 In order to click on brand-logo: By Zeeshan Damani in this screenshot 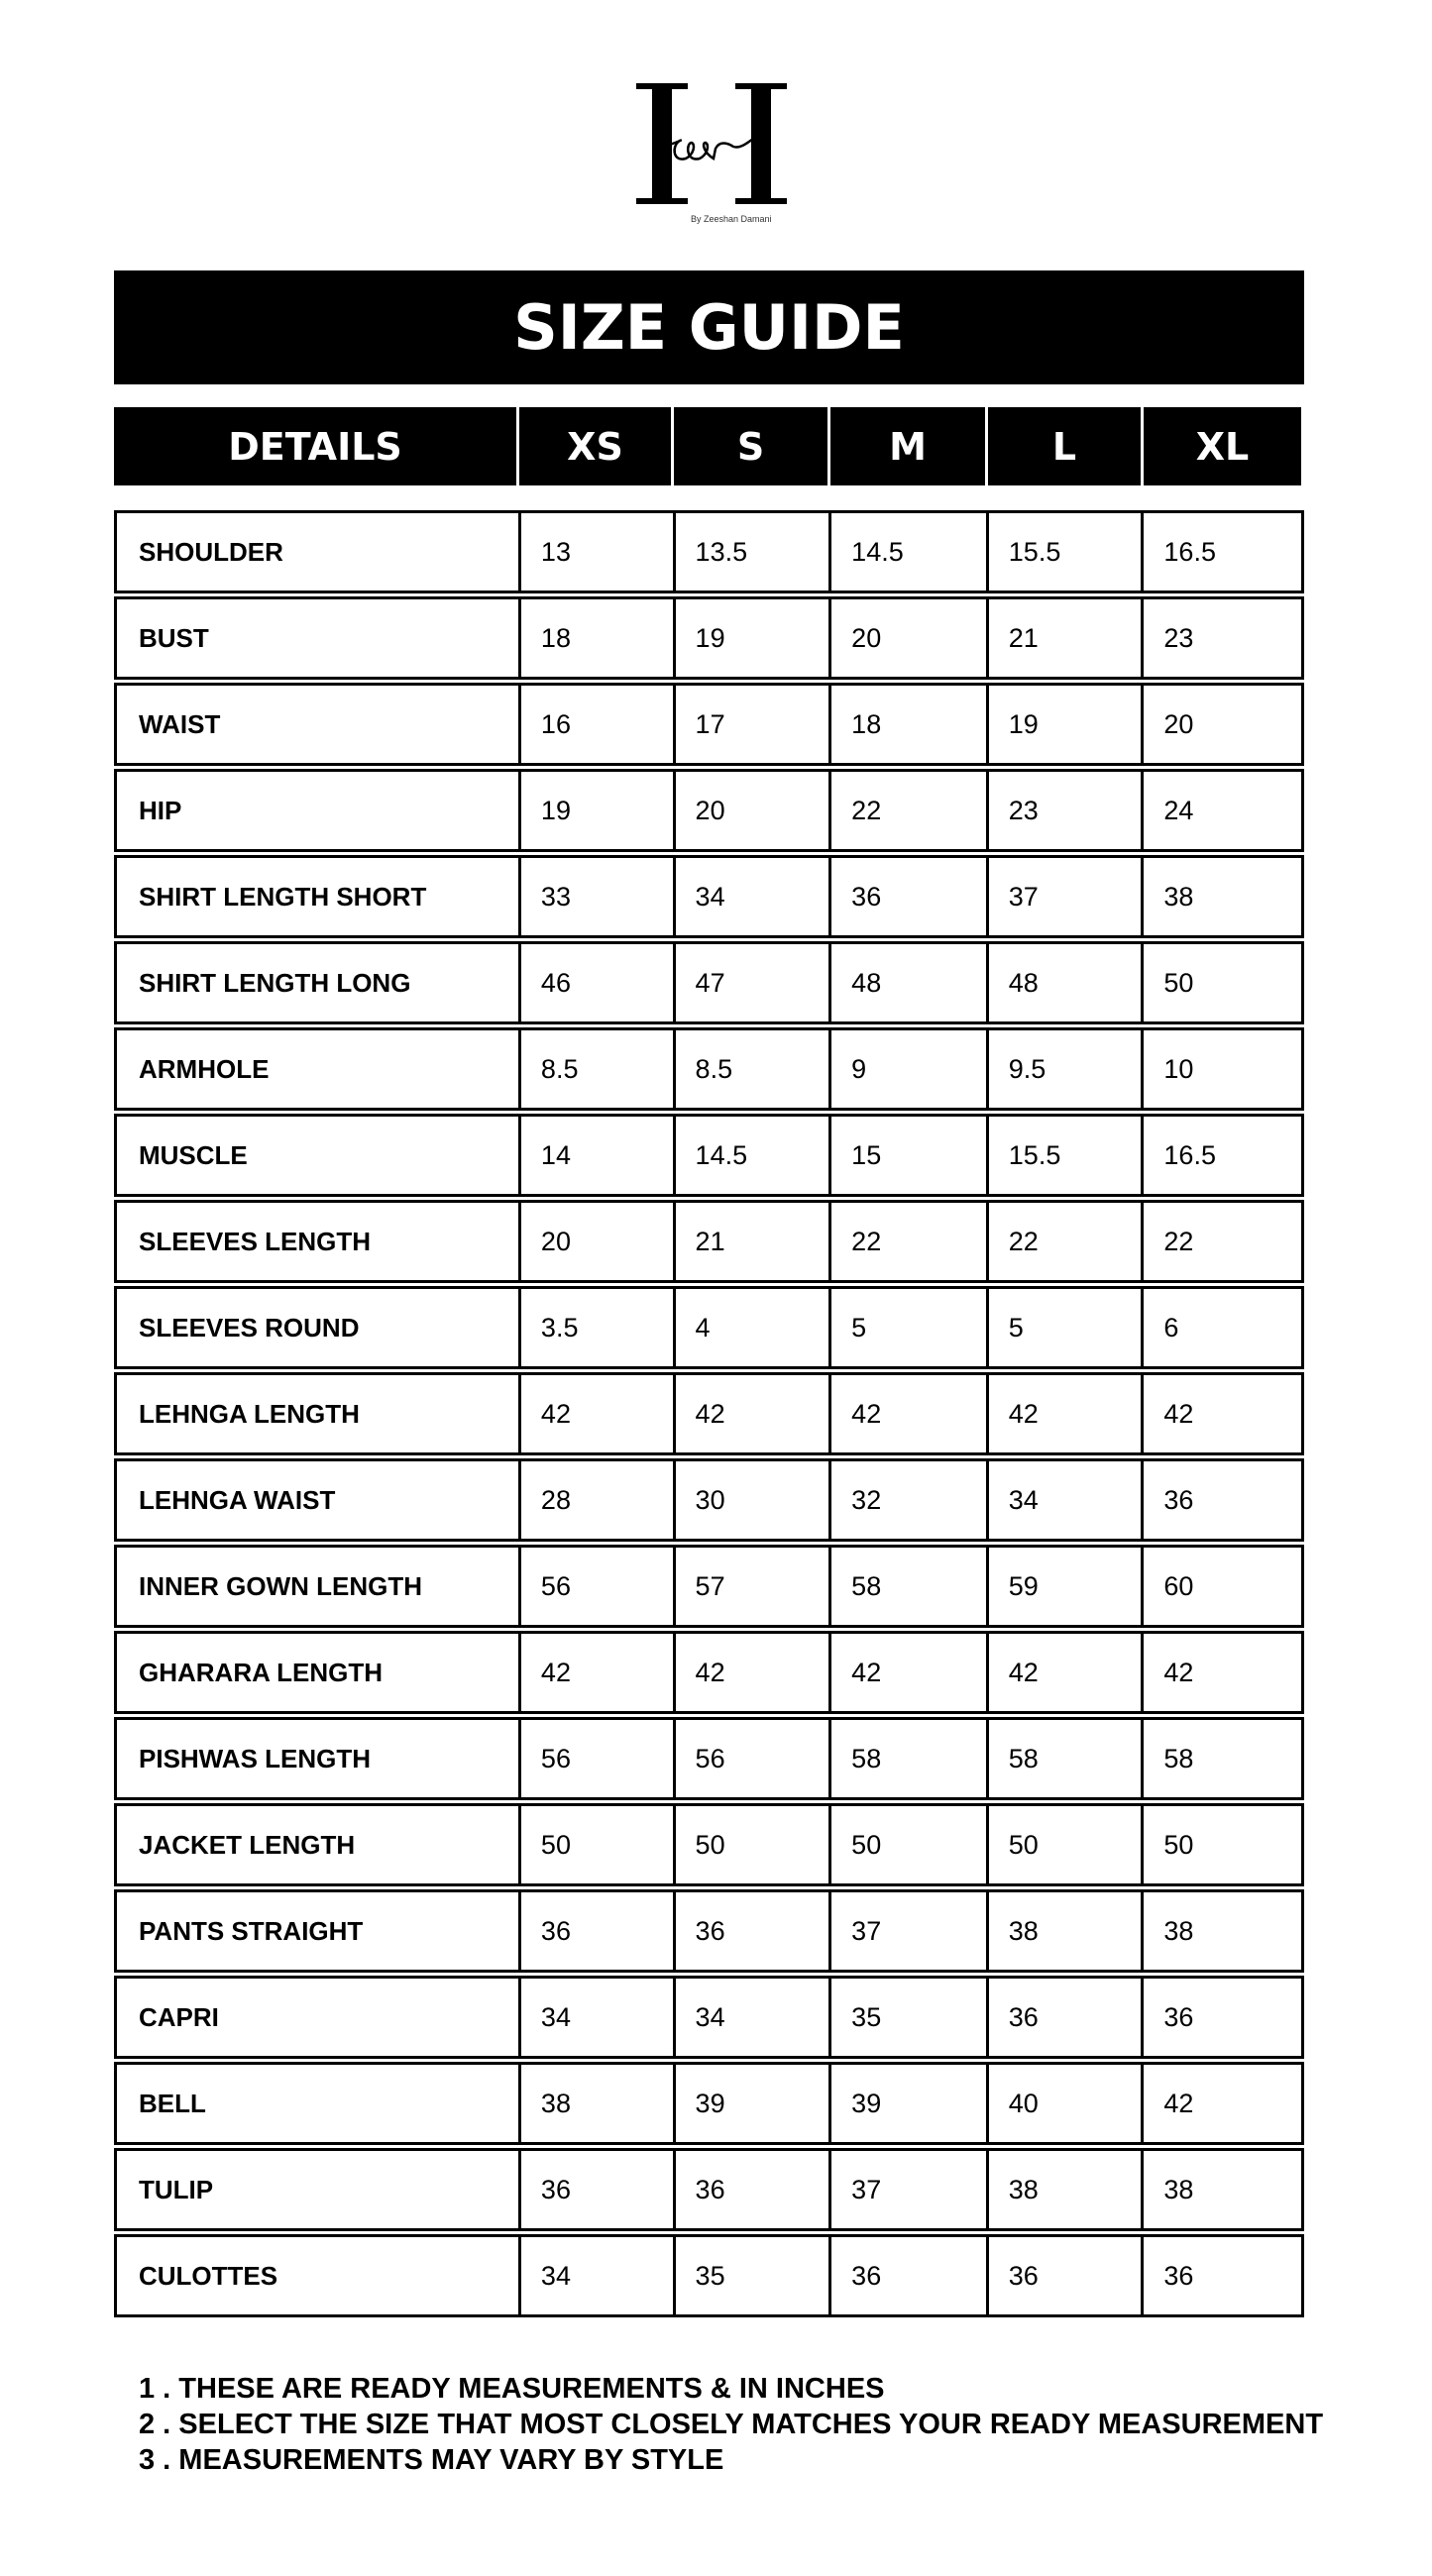, I will do `click(716, 158)`.